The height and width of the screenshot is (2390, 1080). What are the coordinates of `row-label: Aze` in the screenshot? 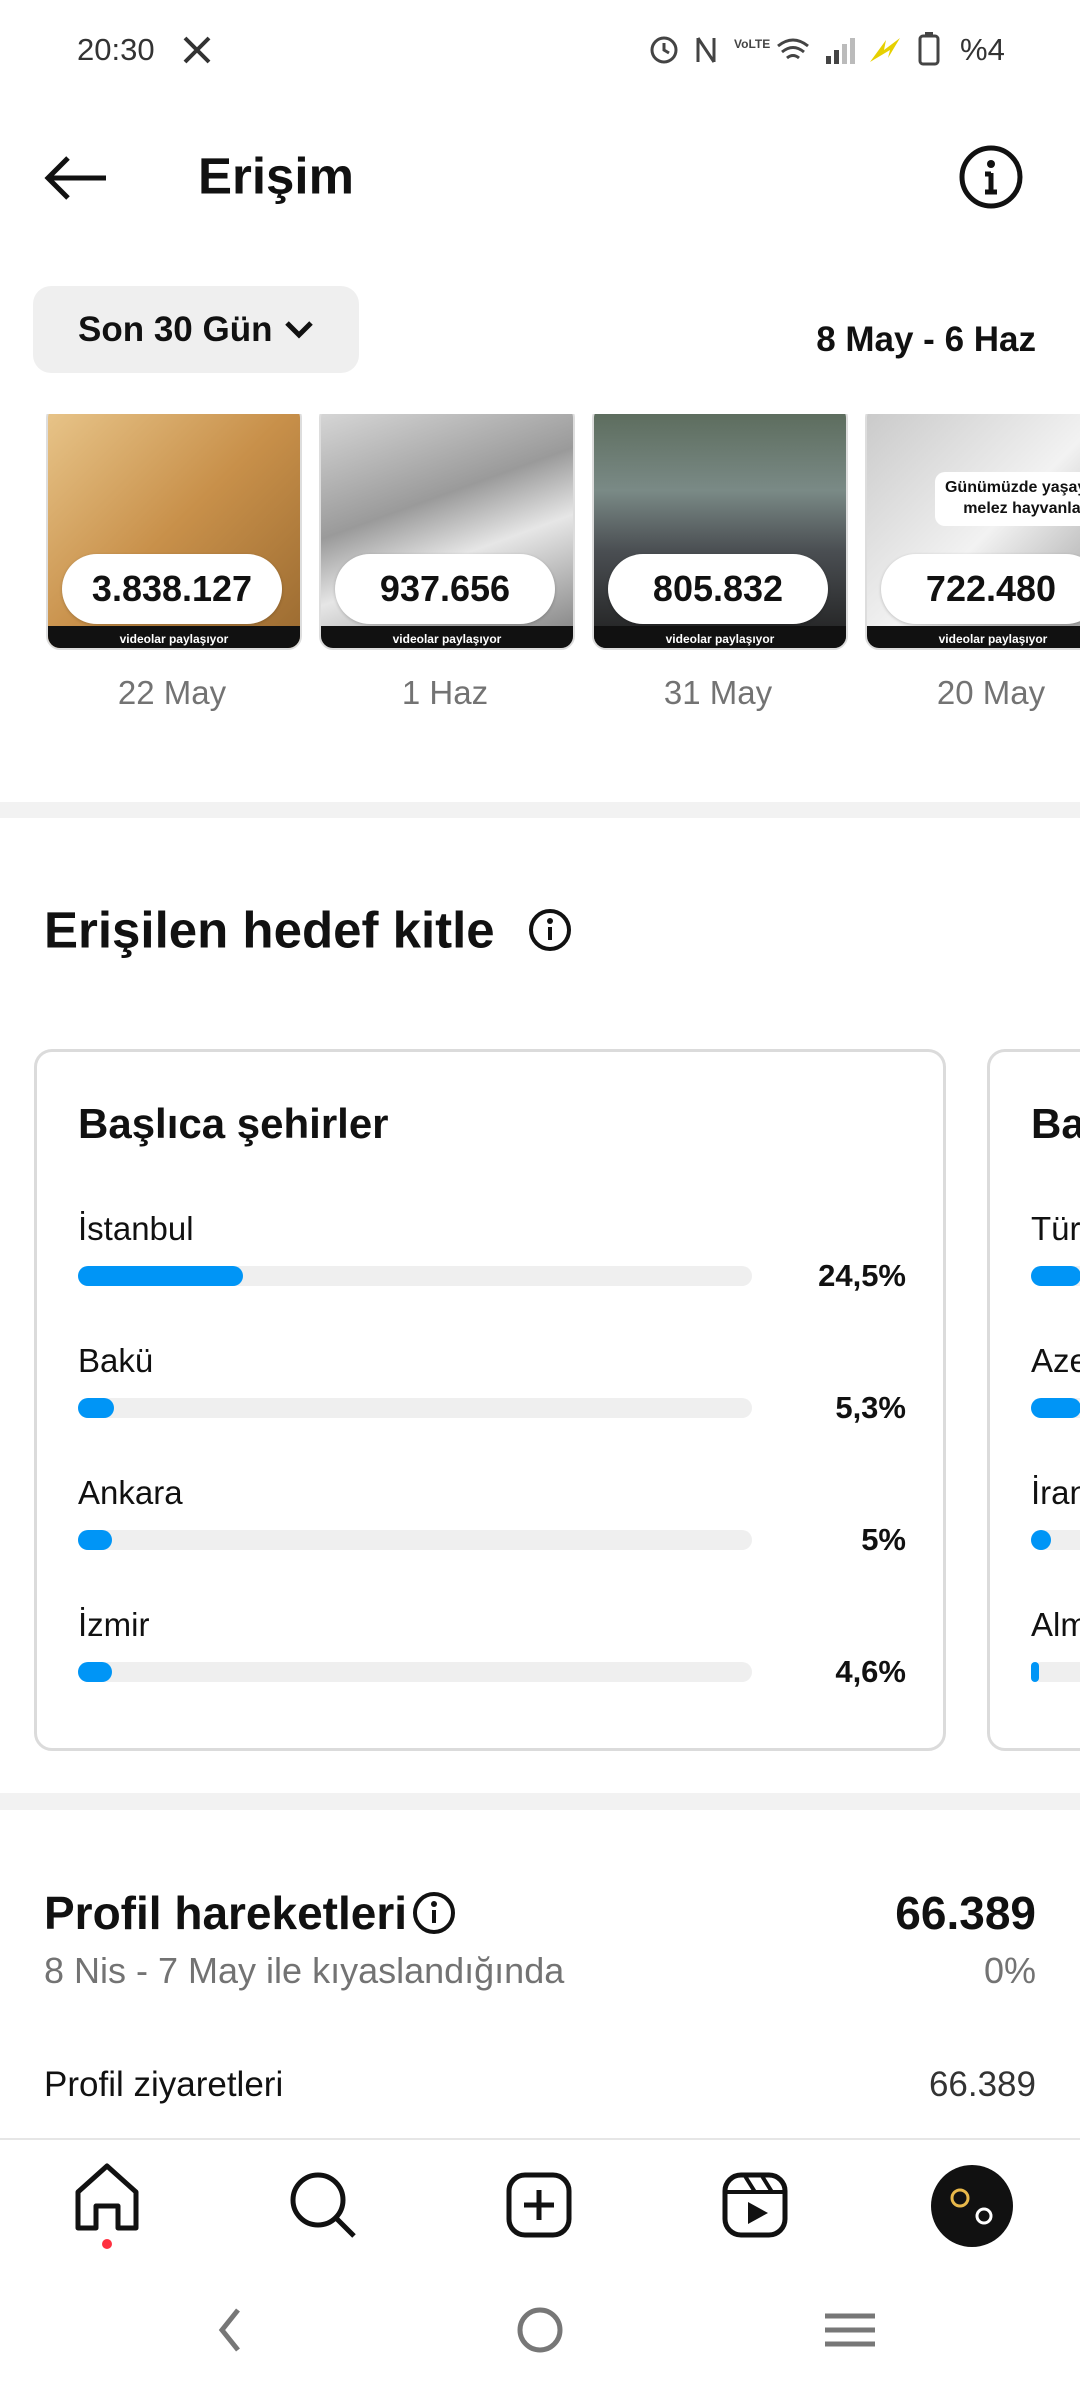 It's located at (1055, 1360).